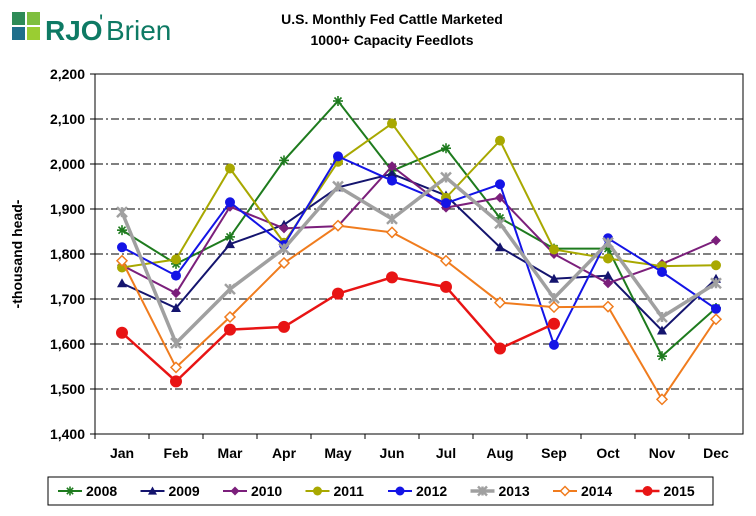  Describe the element at coordinates (67, 299) in the screenshot. I see `y-tick-label: 1,700` at that location.